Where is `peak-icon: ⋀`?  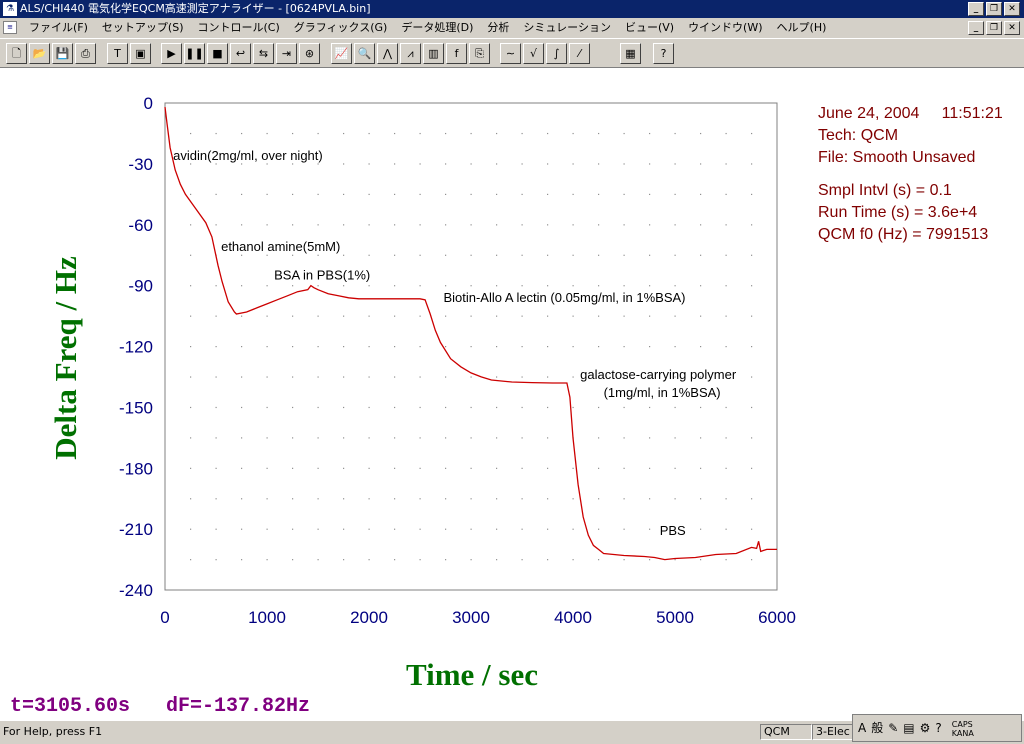
peak-icon: ⋀ is located at coordinates (387, 53).